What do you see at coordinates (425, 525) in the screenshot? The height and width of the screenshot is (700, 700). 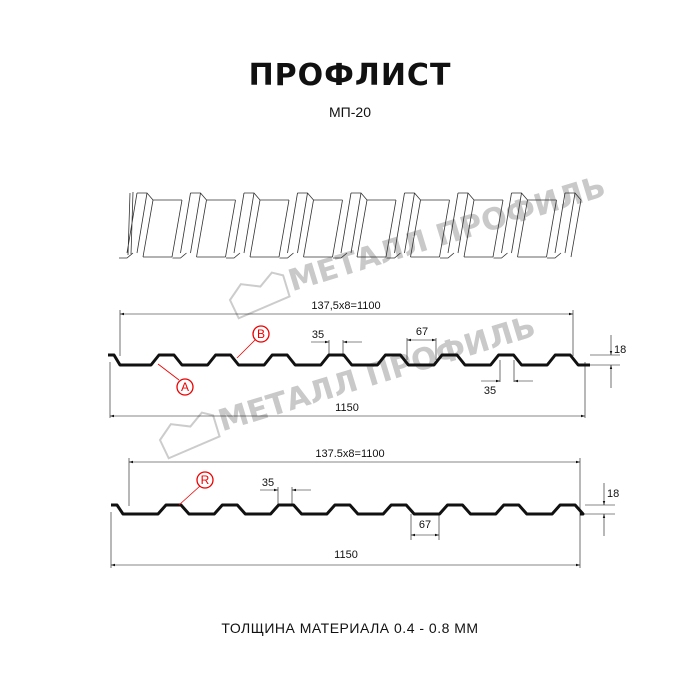 I see `gap-label-2: 67` at bounding box center [425, 525].